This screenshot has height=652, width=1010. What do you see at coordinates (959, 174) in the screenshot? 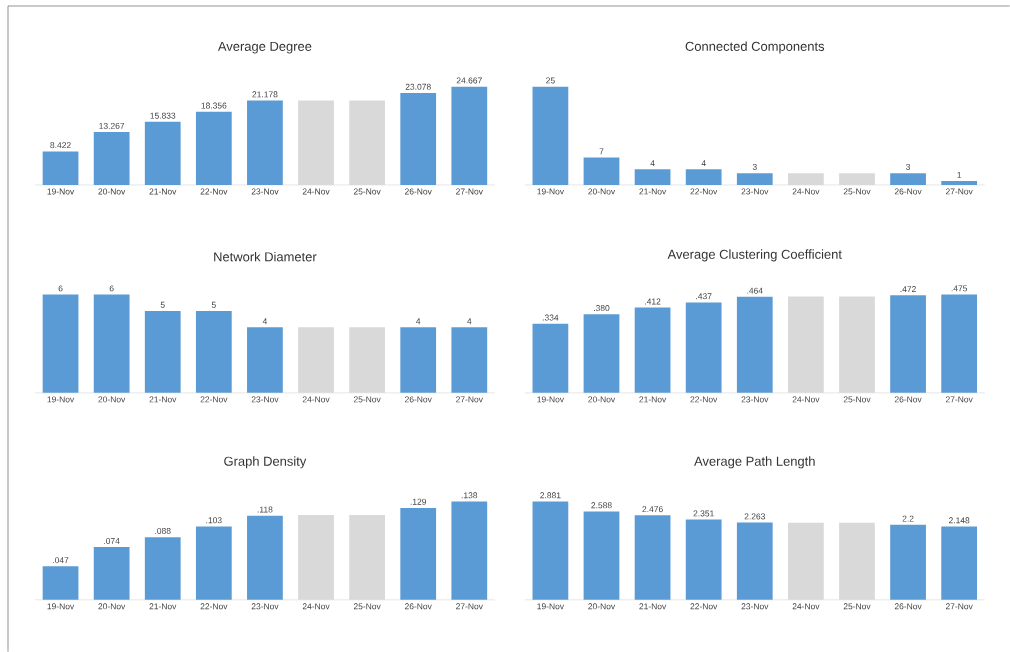
I see `data-label: 1` at bounding box center [959, 174].